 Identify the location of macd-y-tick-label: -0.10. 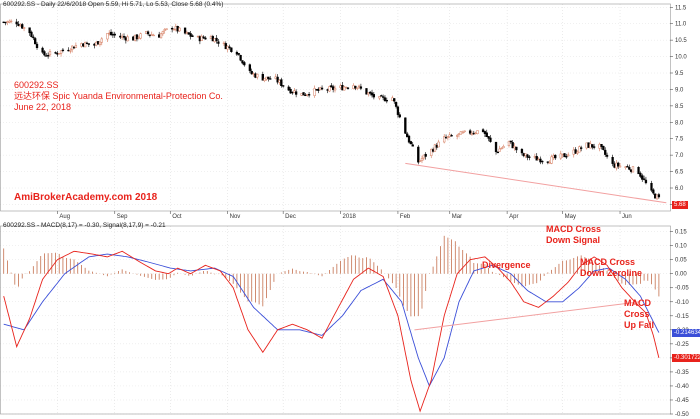
(682, 303).